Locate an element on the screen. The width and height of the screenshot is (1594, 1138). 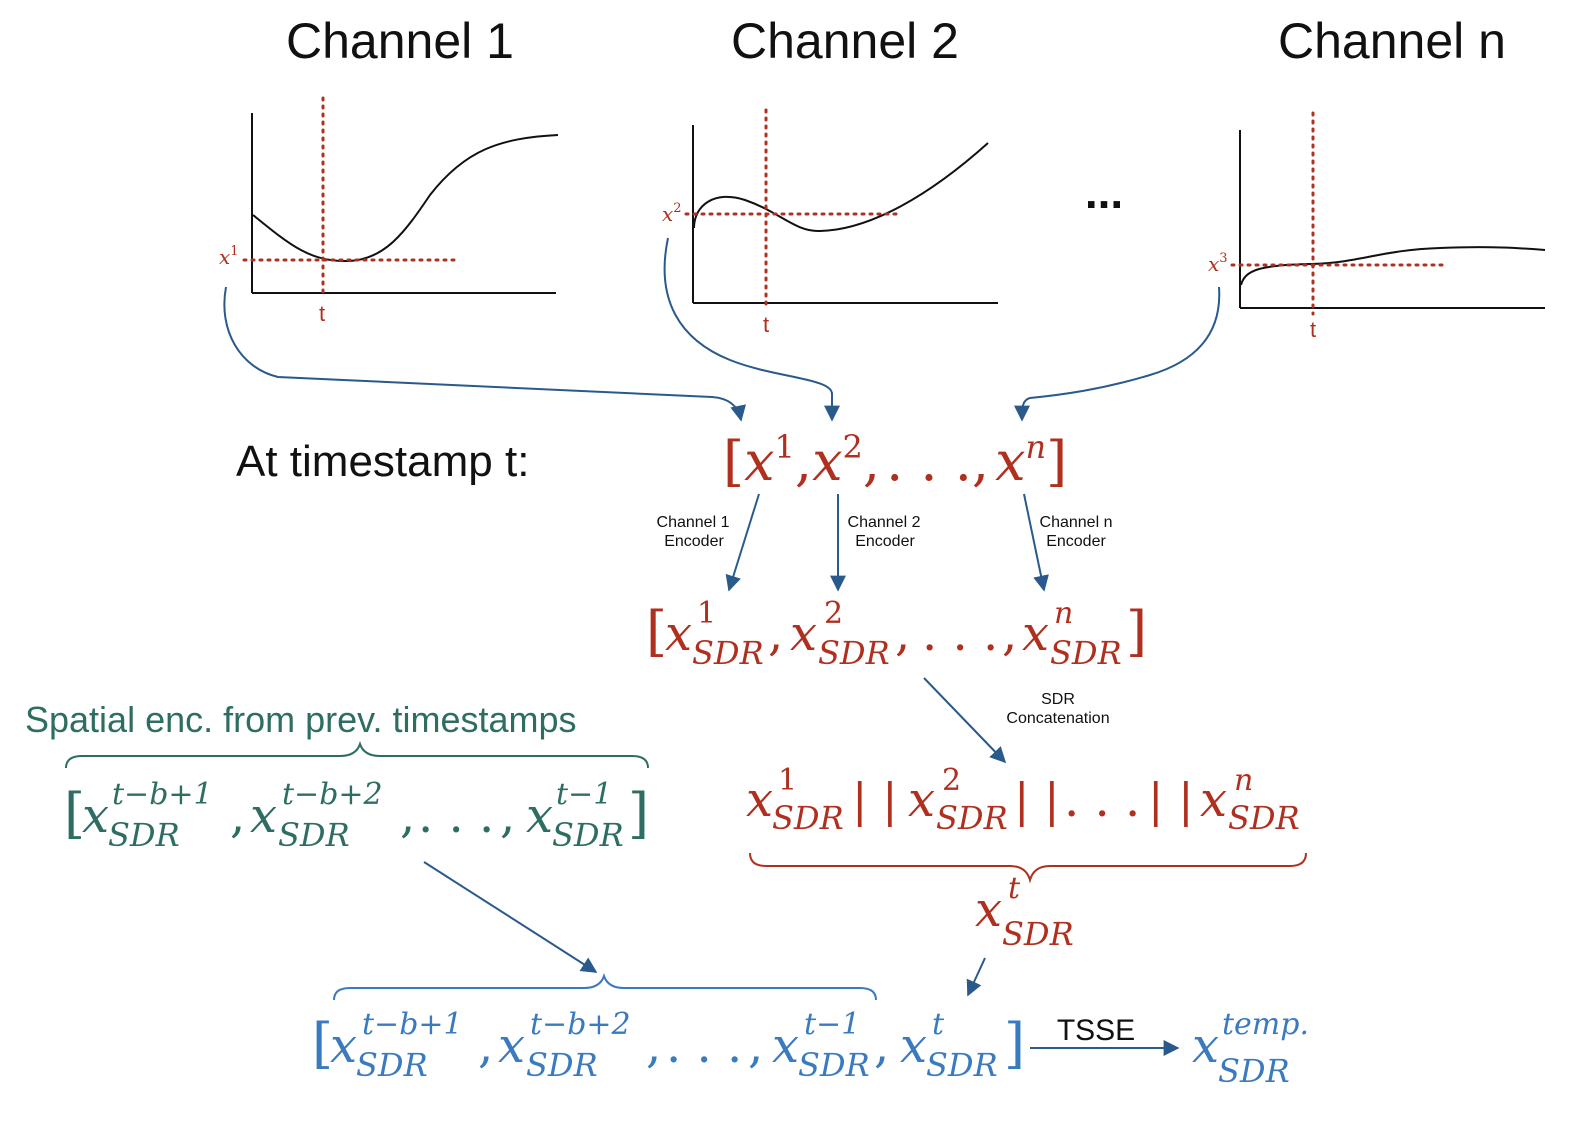
sdr-xn-sub: SDR is located at coordinates (1086, 653).